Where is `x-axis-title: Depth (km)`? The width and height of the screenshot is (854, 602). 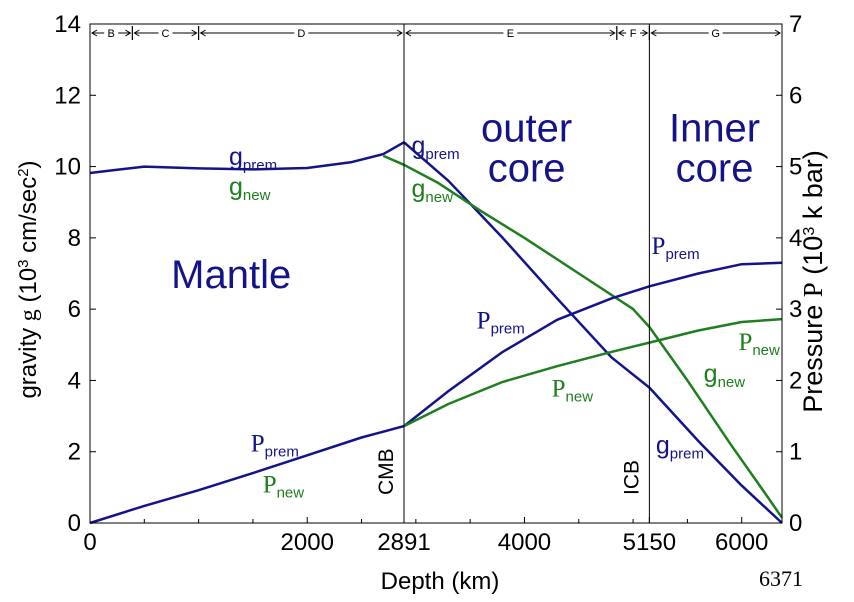 x-axis-title: Depth (km) is located at coordinates (440, 581).